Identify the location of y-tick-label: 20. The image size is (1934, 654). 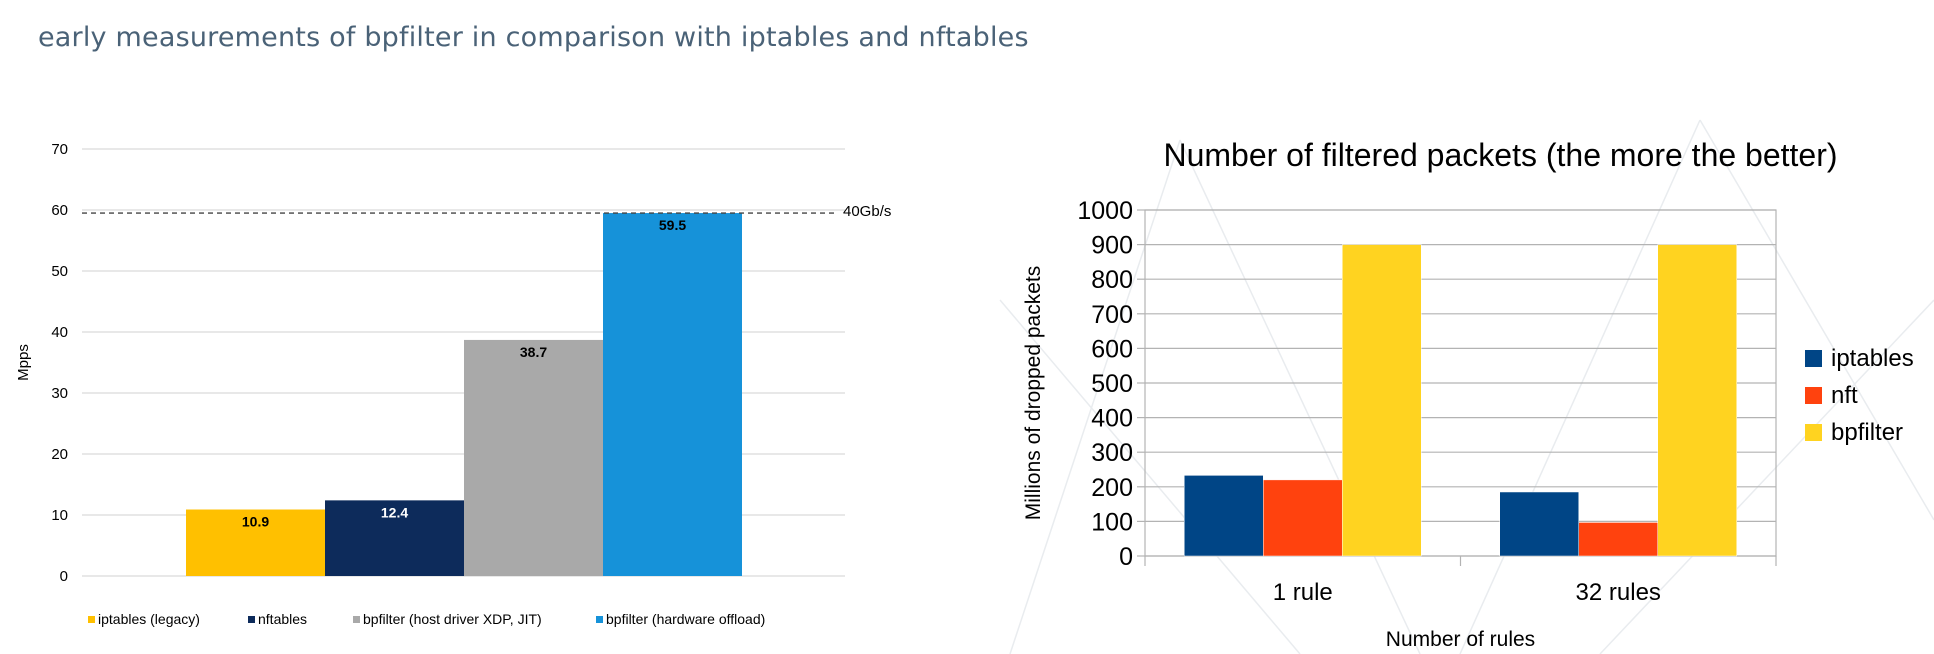
(59, 454).